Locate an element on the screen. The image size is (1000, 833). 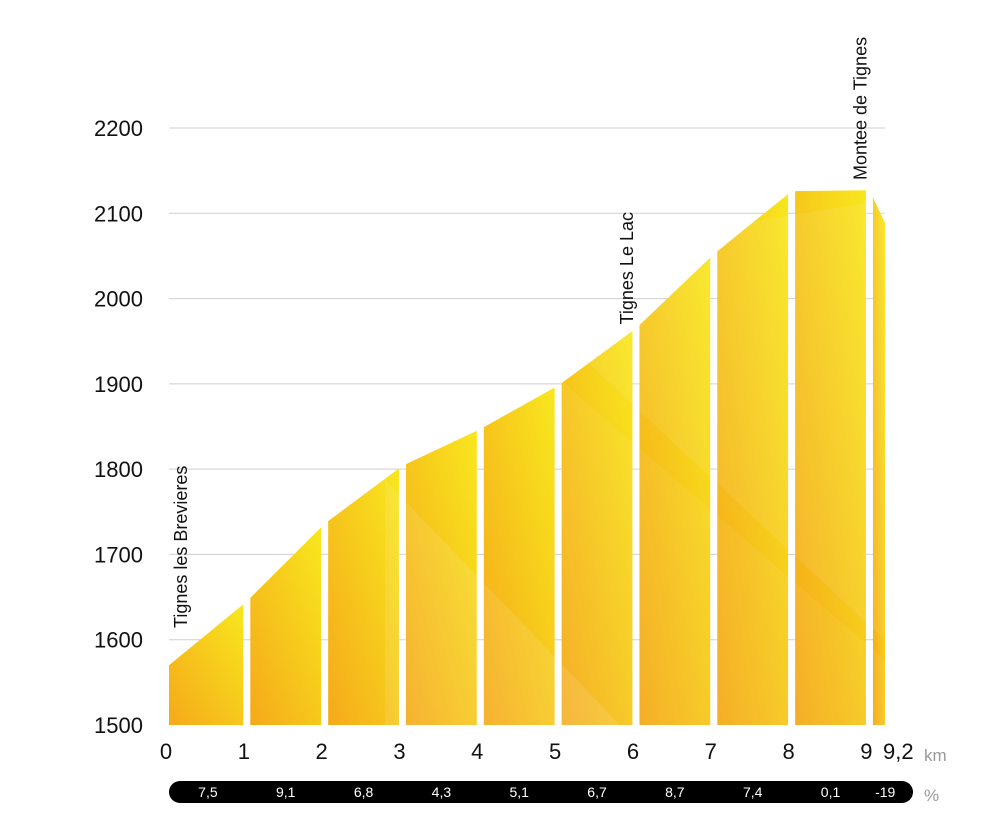
x-tick-label: 4 is located at coordinates (477, 751).